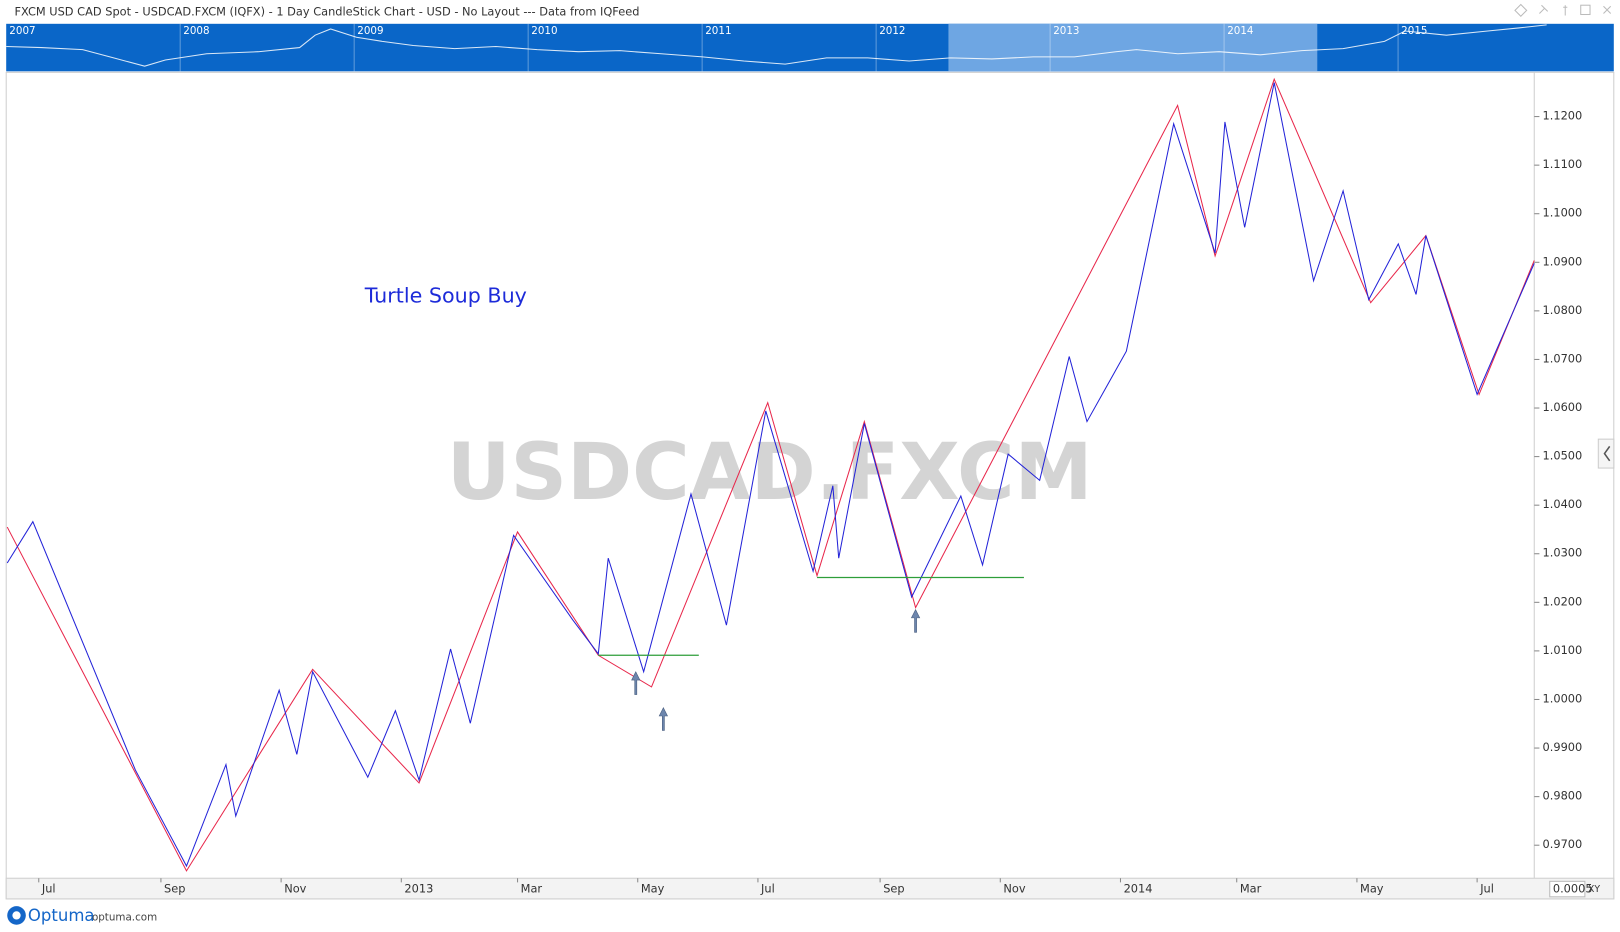 This screenshot has height=932, width=1620. I want to click on y-tick-label: 0.9800, so click(1563, 796).